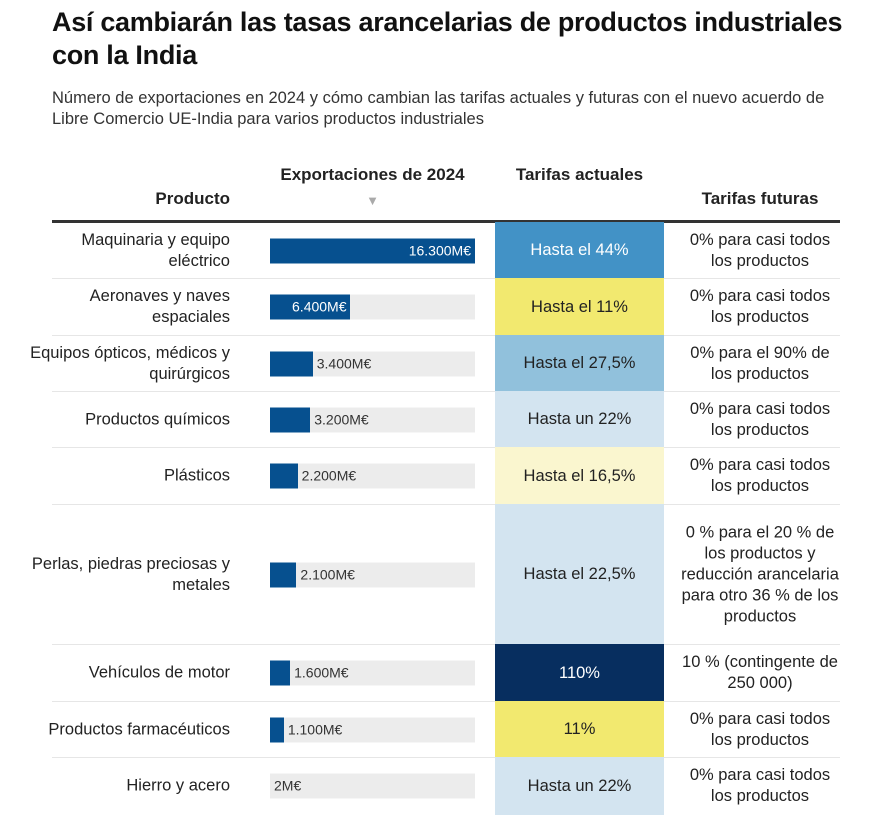 This screenshot has width=891, height=821. Describe the element at coordinates (372, 673) in the screenshot. I see `export-bar-track: 1.600M€` at that location.